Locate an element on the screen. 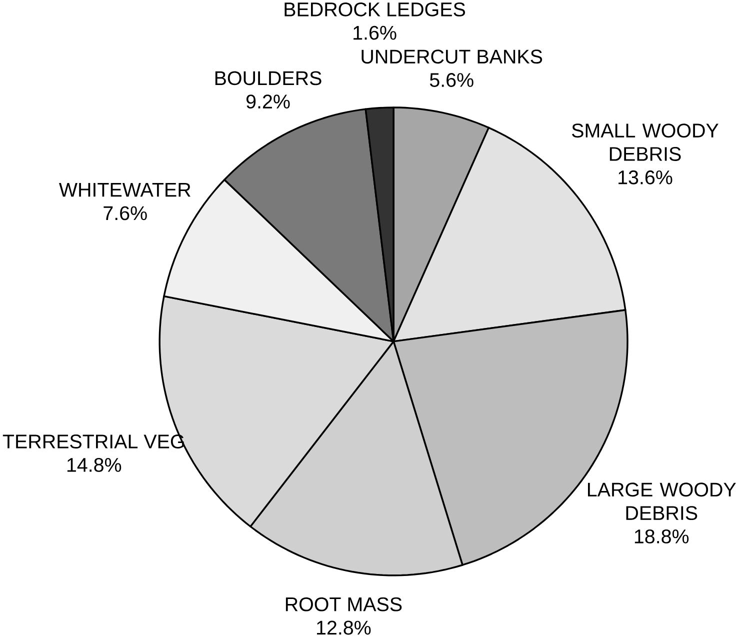 Image resolution: width=750 pixels, height=637 pixels. data-label: 1.6% is located at coordinates (375, 33).